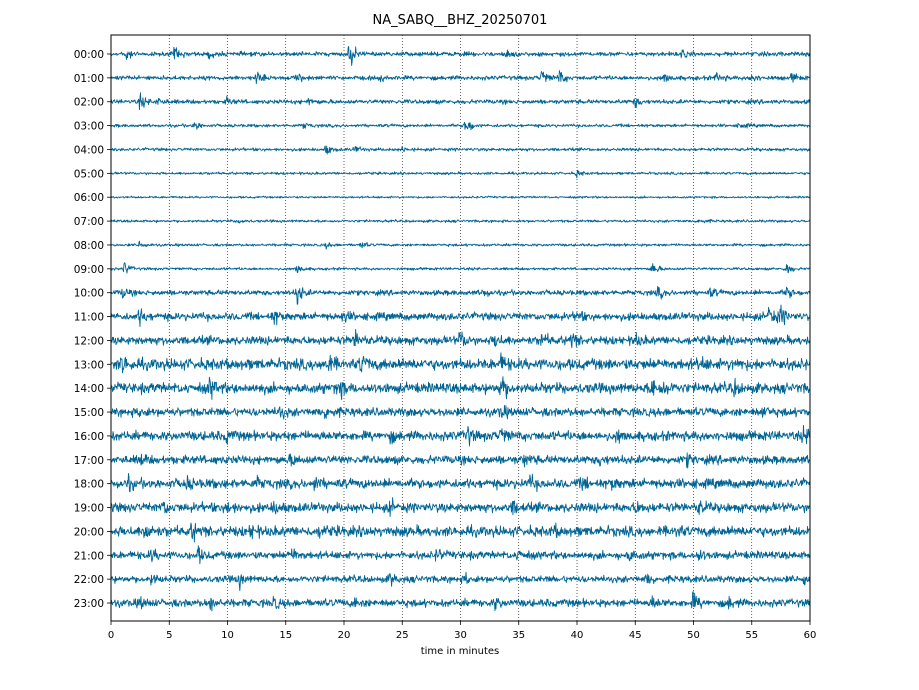 The width and height of the screenshot is (919, 690). What do you see at coordinates (402, 635) in the screenshot?
I see `x-tick-label-25: 25` at bounding box center [402, 635].